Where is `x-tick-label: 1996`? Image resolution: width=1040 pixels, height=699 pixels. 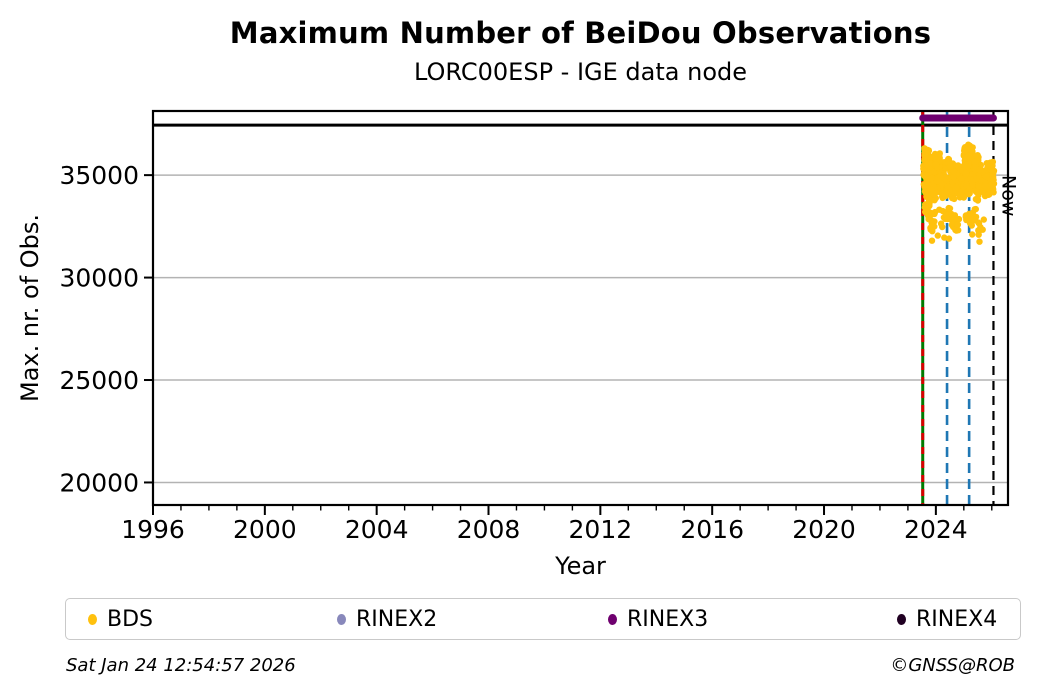 x-tick-label: 1996 is located at coordinates (153, 529).